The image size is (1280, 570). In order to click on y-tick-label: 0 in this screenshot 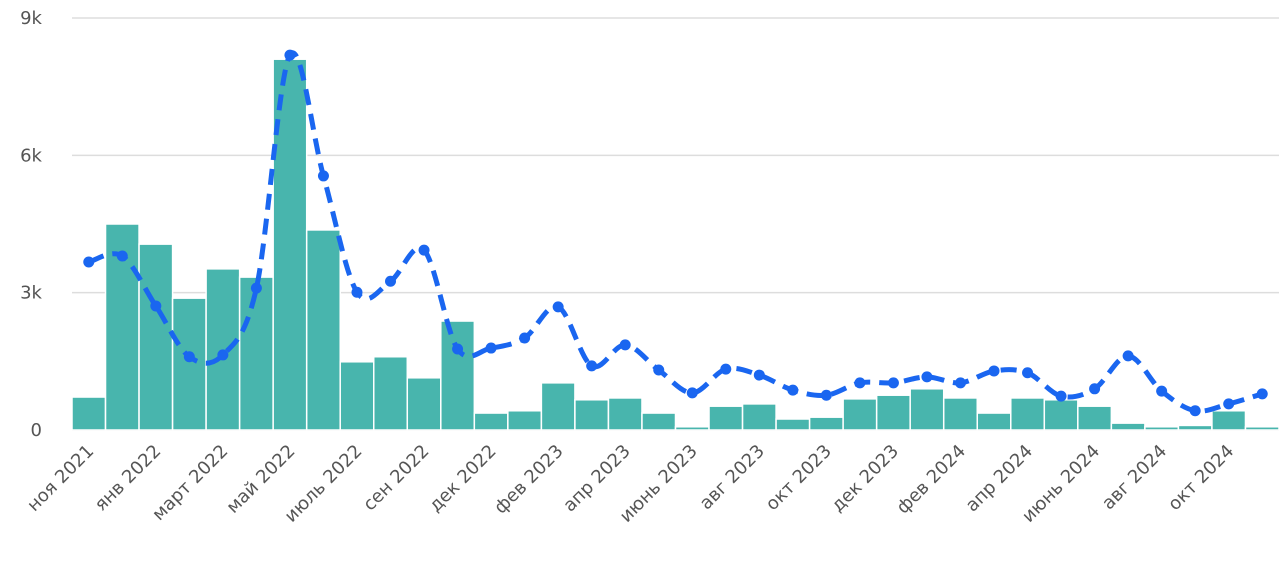, I will do `click(36, 430)`.